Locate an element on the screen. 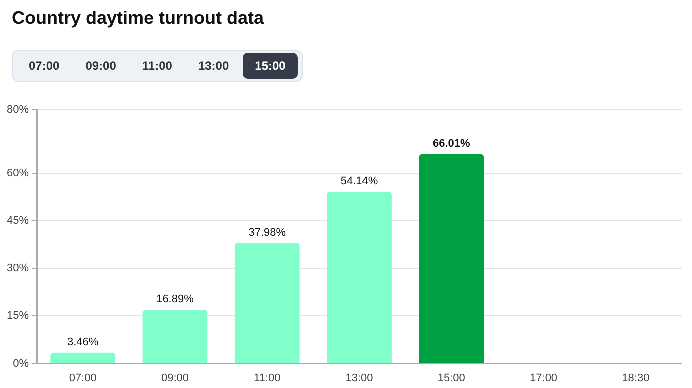 The width and height of the screenshot is (692, 388). y-tick-label: 0% is located at coordinates (21, 364).